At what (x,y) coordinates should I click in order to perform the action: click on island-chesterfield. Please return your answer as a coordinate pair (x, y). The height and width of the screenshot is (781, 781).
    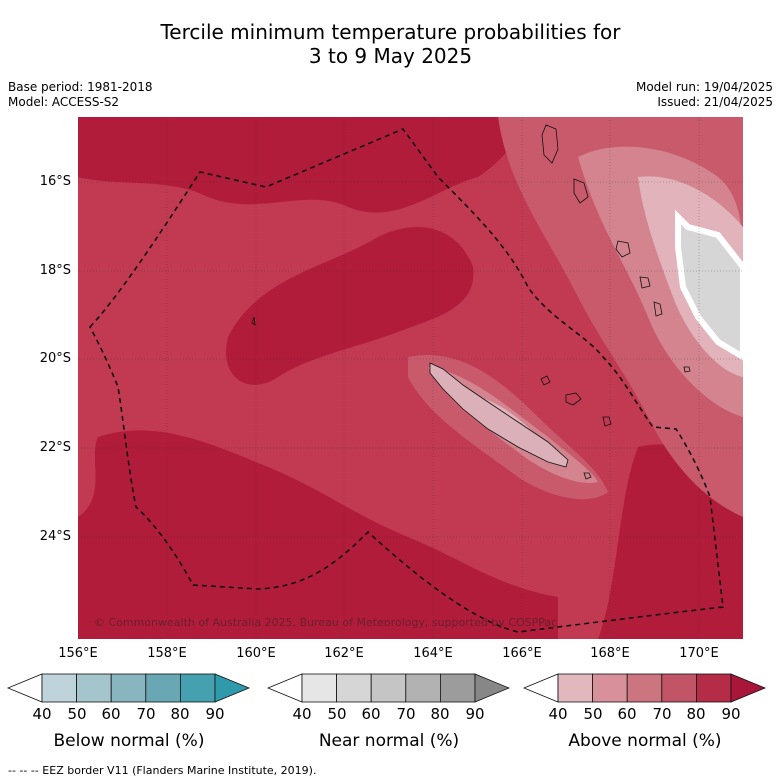
    Looking at the image, I should click on (253, 321).